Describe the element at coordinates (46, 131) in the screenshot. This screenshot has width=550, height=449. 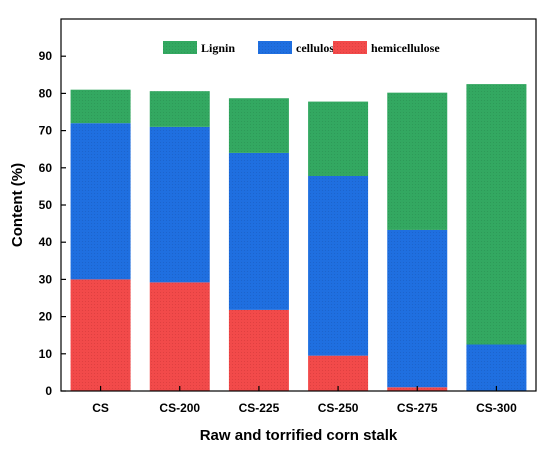
I see `y-tick-label-70: 70` at that location.